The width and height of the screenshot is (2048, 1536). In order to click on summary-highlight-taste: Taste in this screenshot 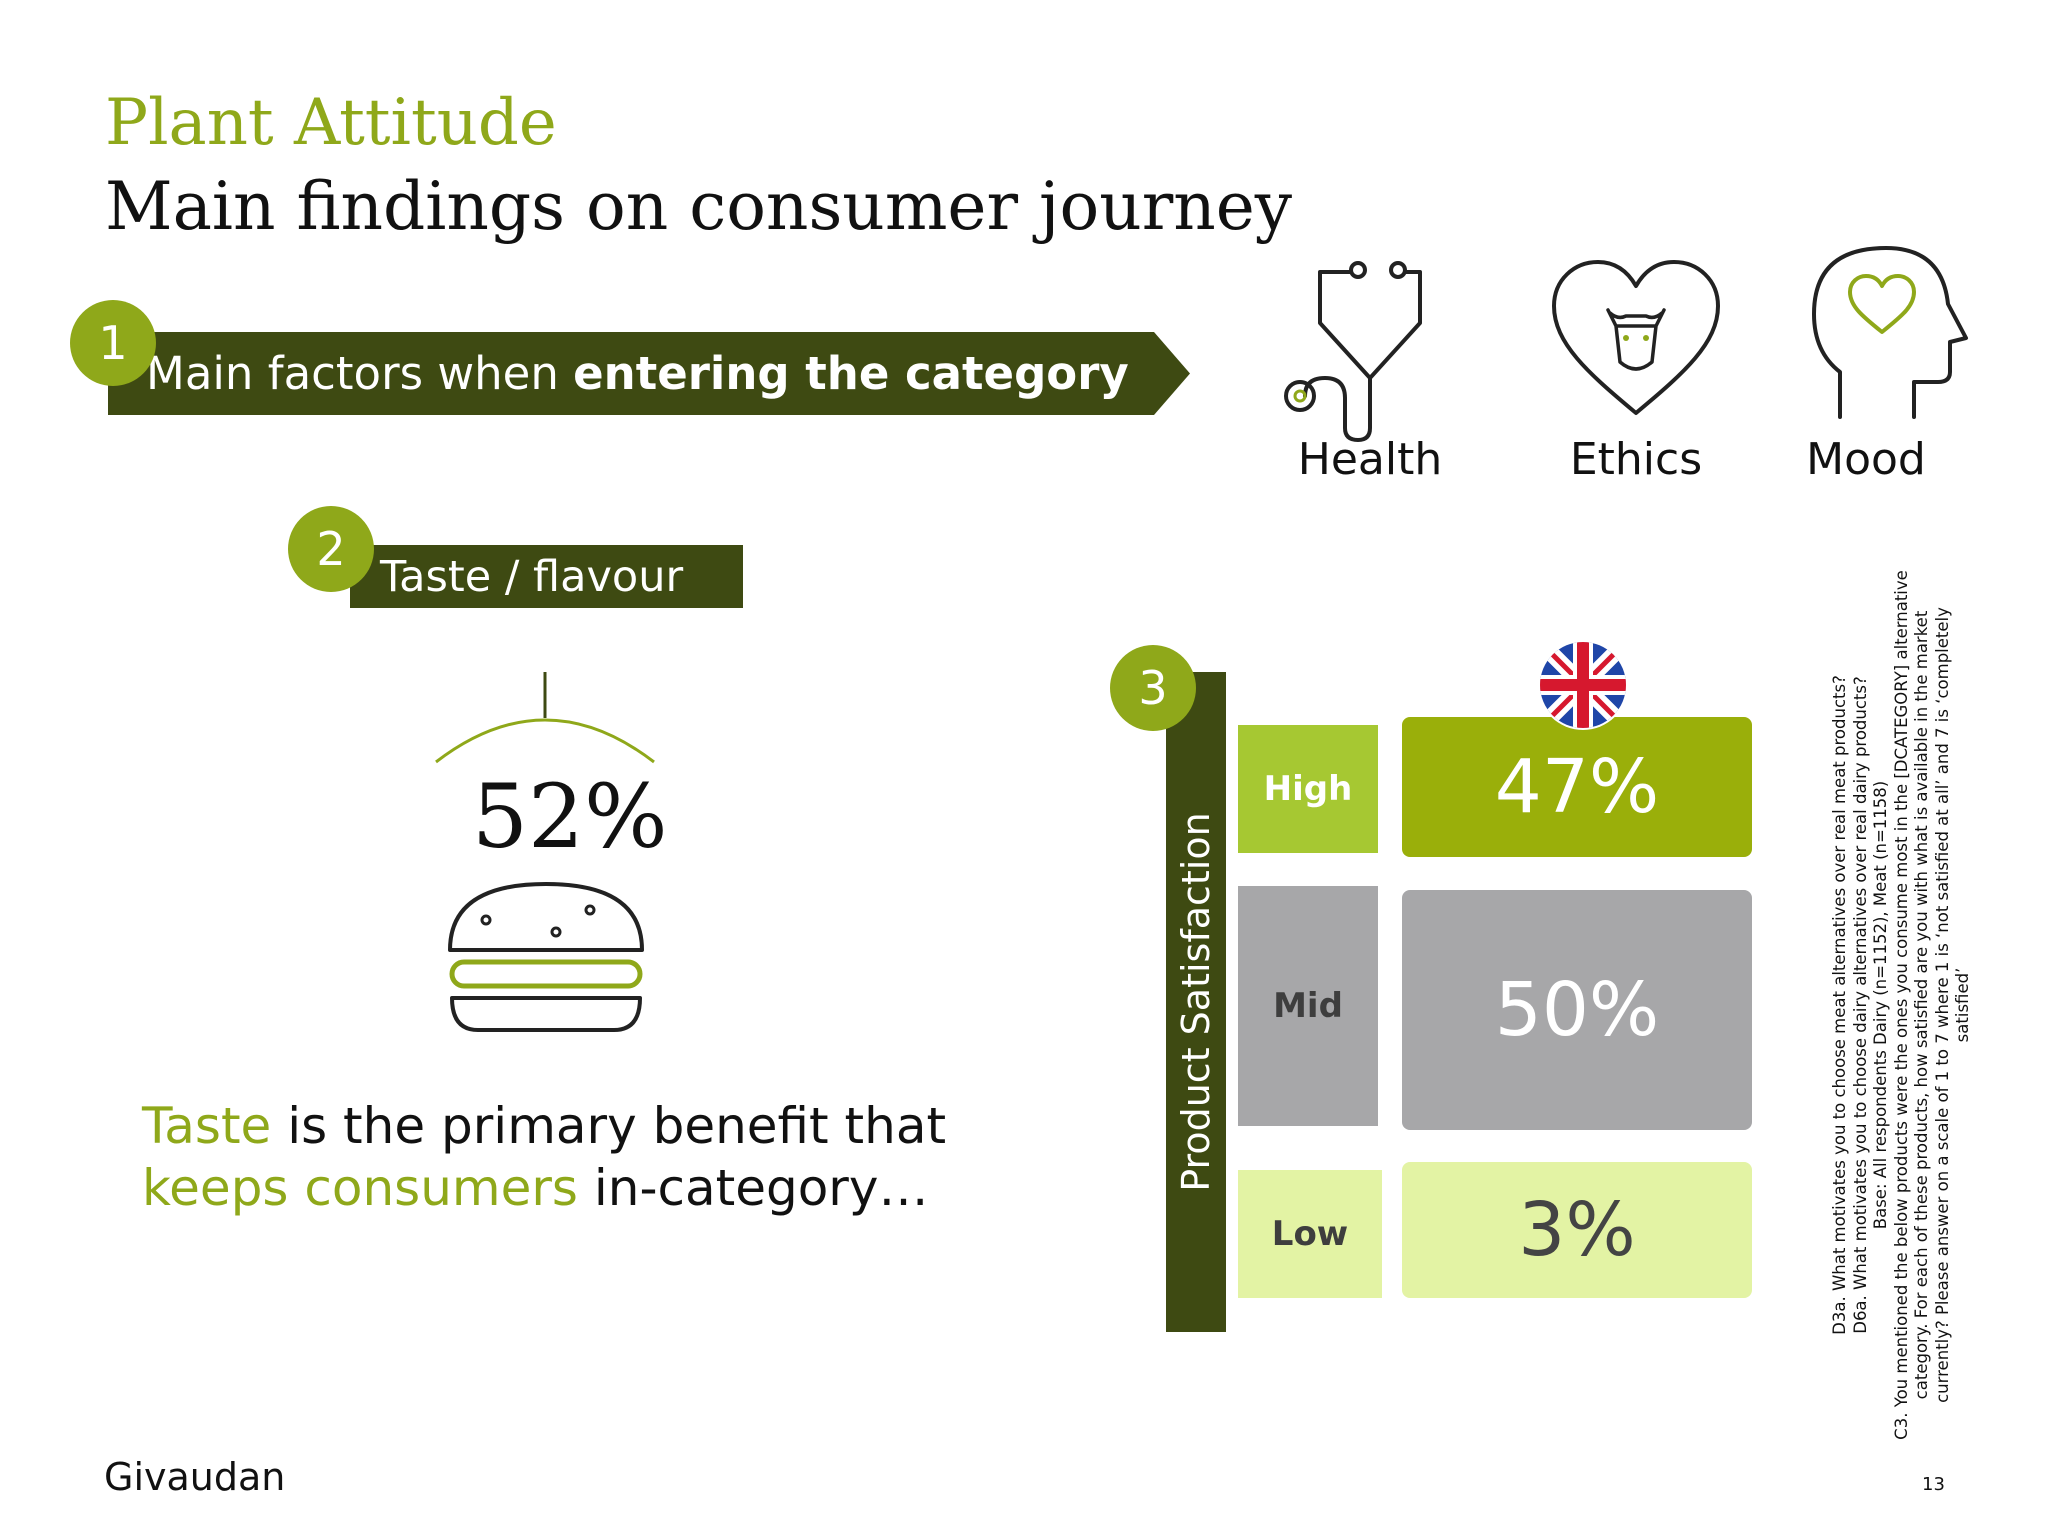, I will do `click(207, 1126)`.